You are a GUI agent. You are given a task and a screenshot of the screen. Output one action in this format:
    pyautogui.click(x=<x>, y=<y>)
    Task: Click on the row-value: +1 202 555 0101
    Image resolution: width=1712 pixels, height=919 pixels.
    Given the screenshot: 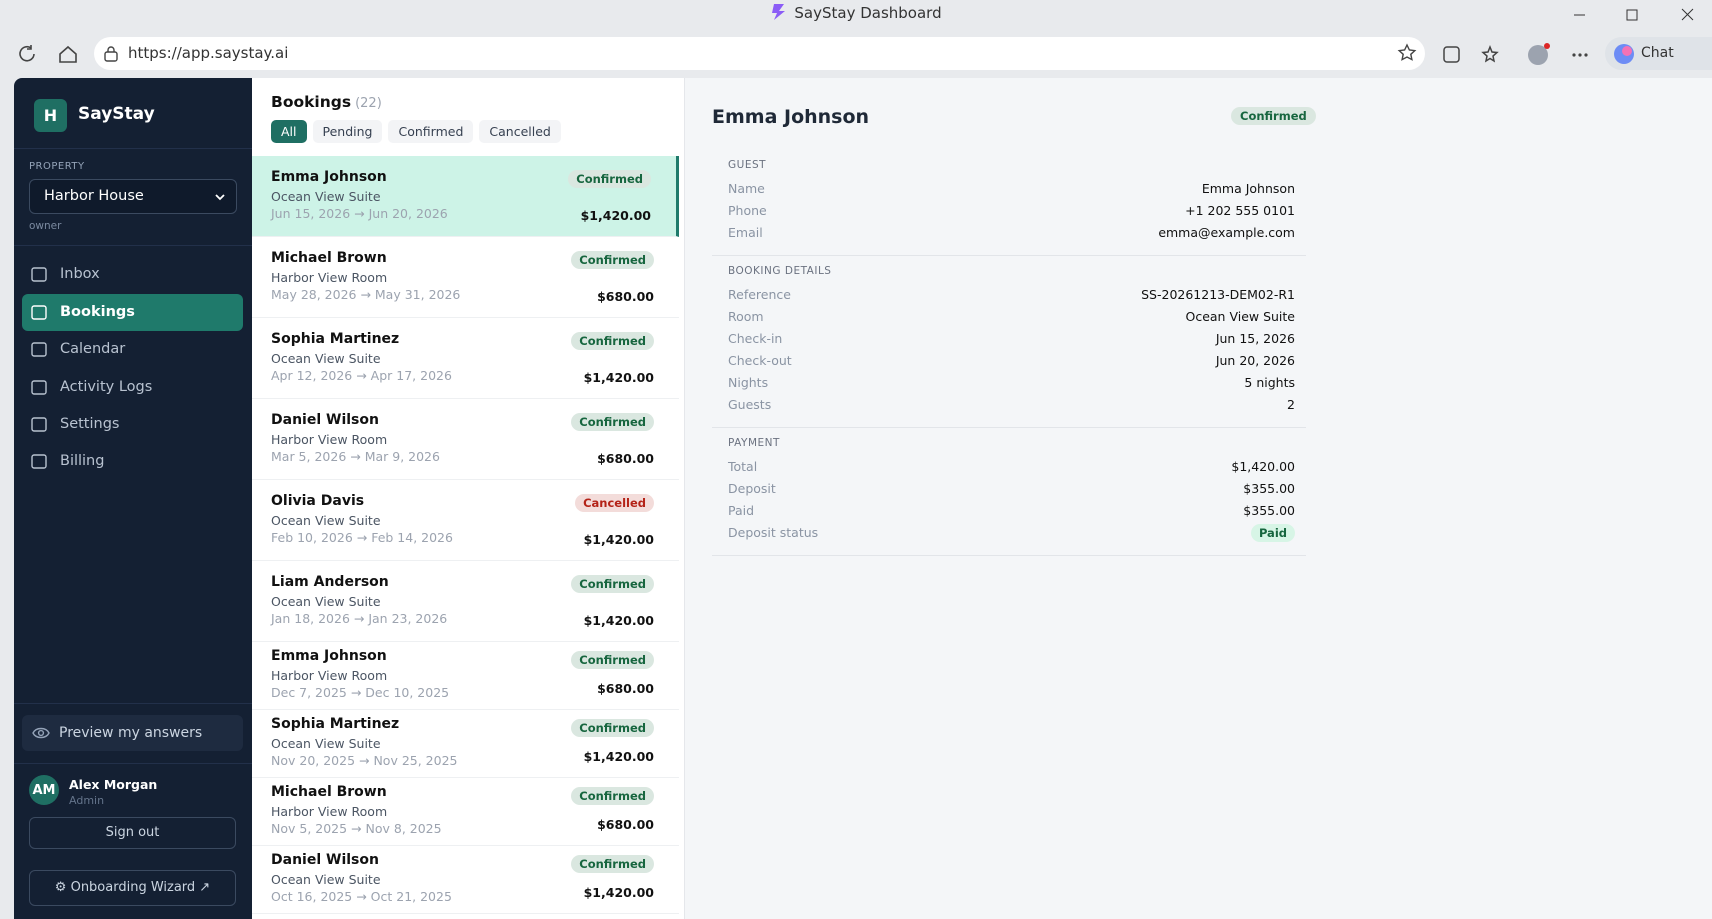 What is the action you would take?
    pyautogui.click(x=1240, y=210)
    